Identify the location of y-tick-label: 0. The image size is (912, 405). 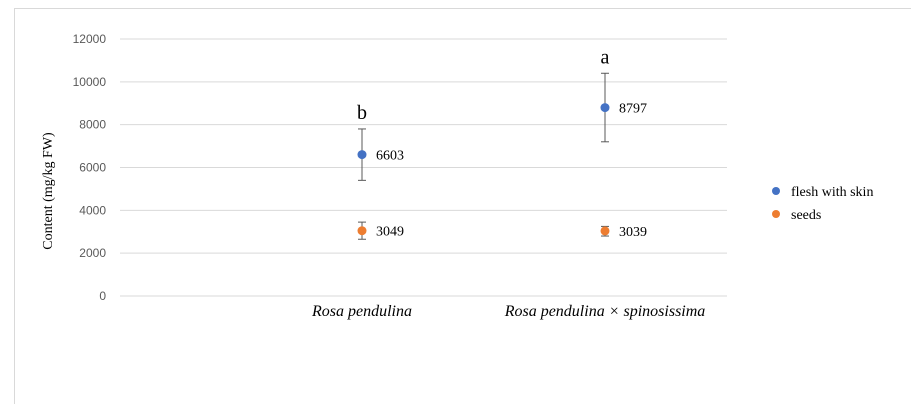
(102, 296).